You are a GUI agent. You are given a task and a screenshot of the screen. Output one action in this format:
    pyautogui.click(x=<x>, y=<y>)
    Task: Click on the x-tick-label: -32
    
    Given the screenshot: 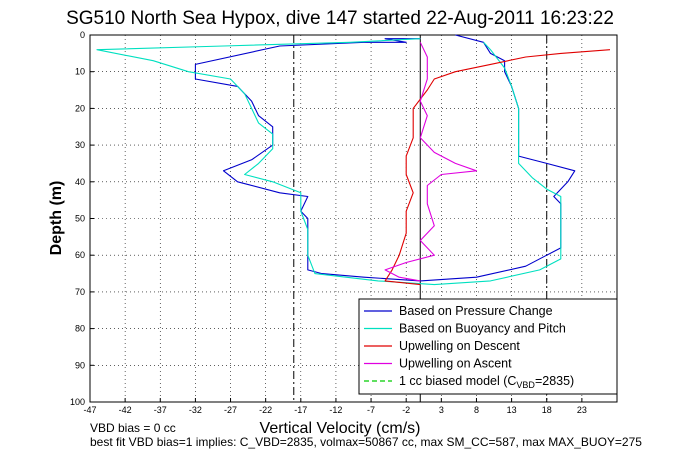 What is the action you would take?
    pyautogui.click(x=195, y=410)
    